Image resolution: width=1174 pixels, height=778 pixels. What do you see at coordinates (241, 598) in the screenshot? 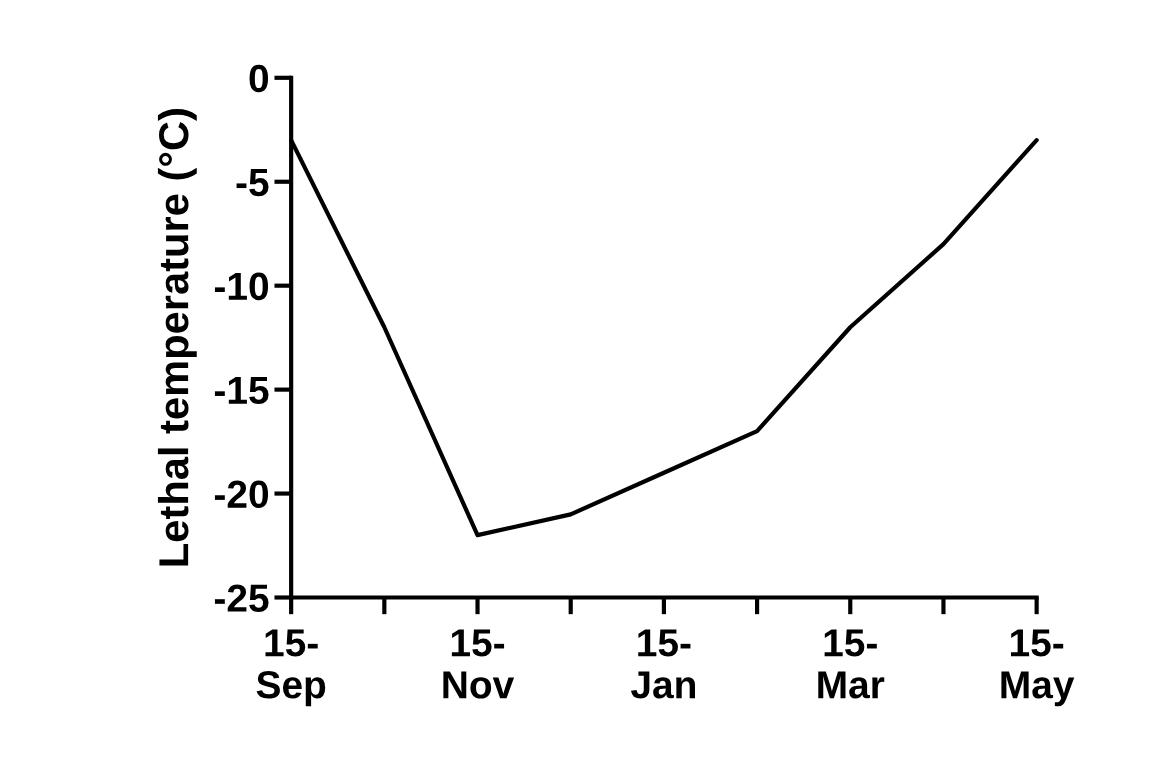
I see `y-tick-label: -25` at bounding box center [241, 598].